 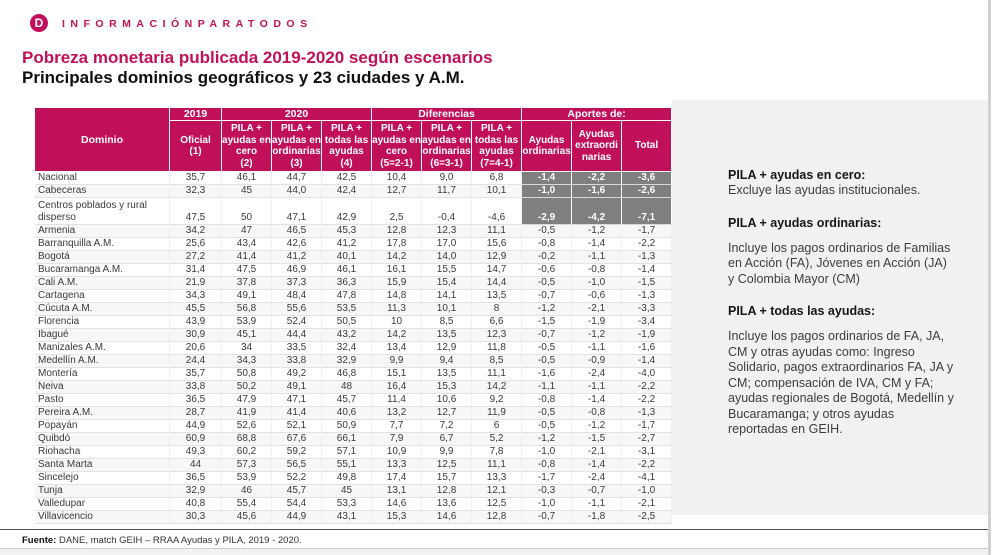 What do you see at coordinates (397, 335) in the screenshot?
I see `value-cell: 14,2` at bounding box center [397, 335].